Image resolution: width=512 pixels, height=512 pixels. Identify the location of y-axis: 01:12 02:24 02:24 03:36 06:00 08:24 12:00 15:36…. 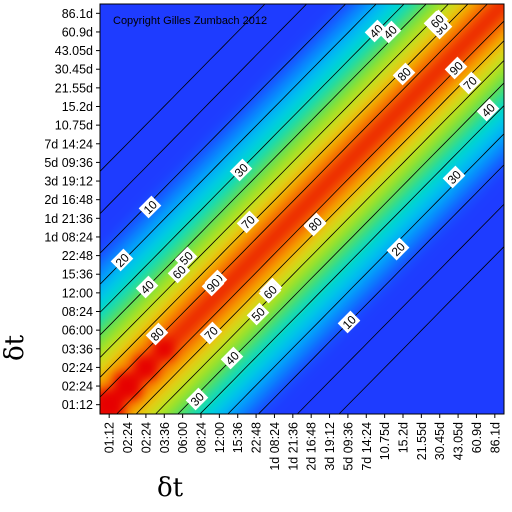
(72, 209).